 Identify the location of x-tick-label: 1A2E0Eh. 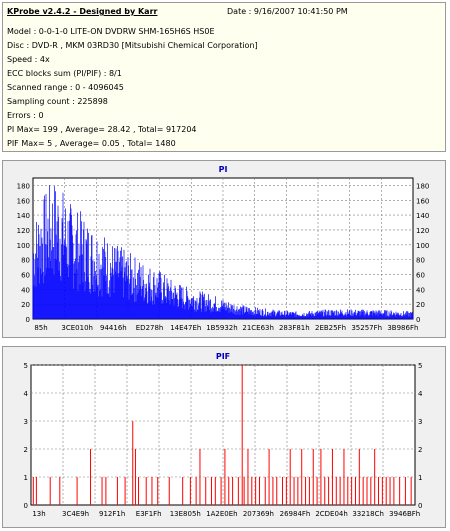
(221, 514).